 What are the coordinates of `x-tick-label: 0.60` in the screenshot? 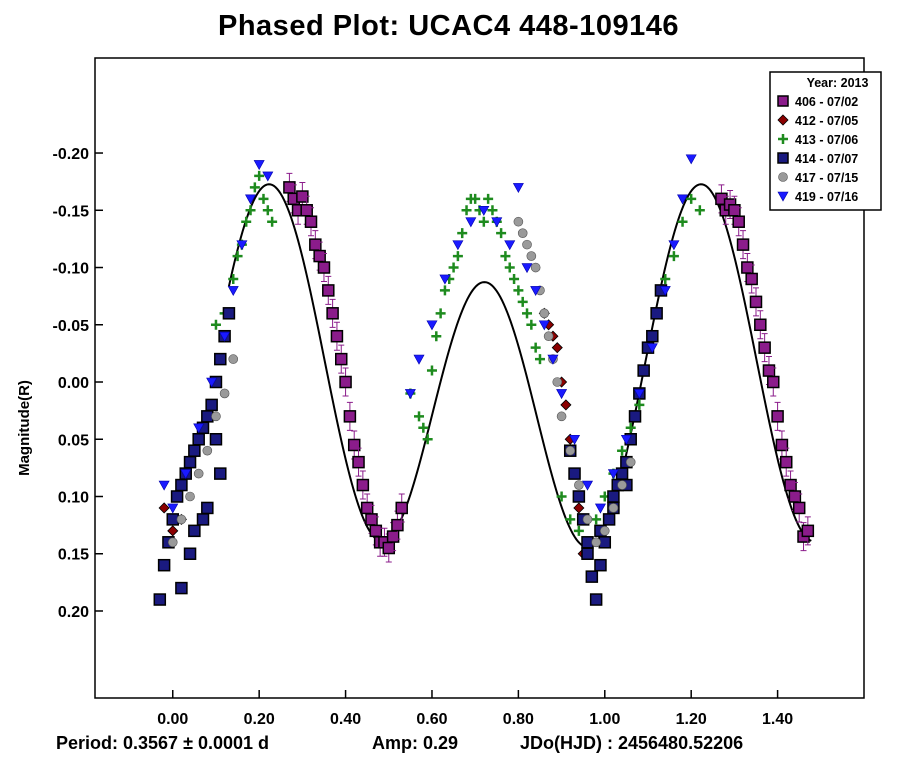 It's located at (431, 719).